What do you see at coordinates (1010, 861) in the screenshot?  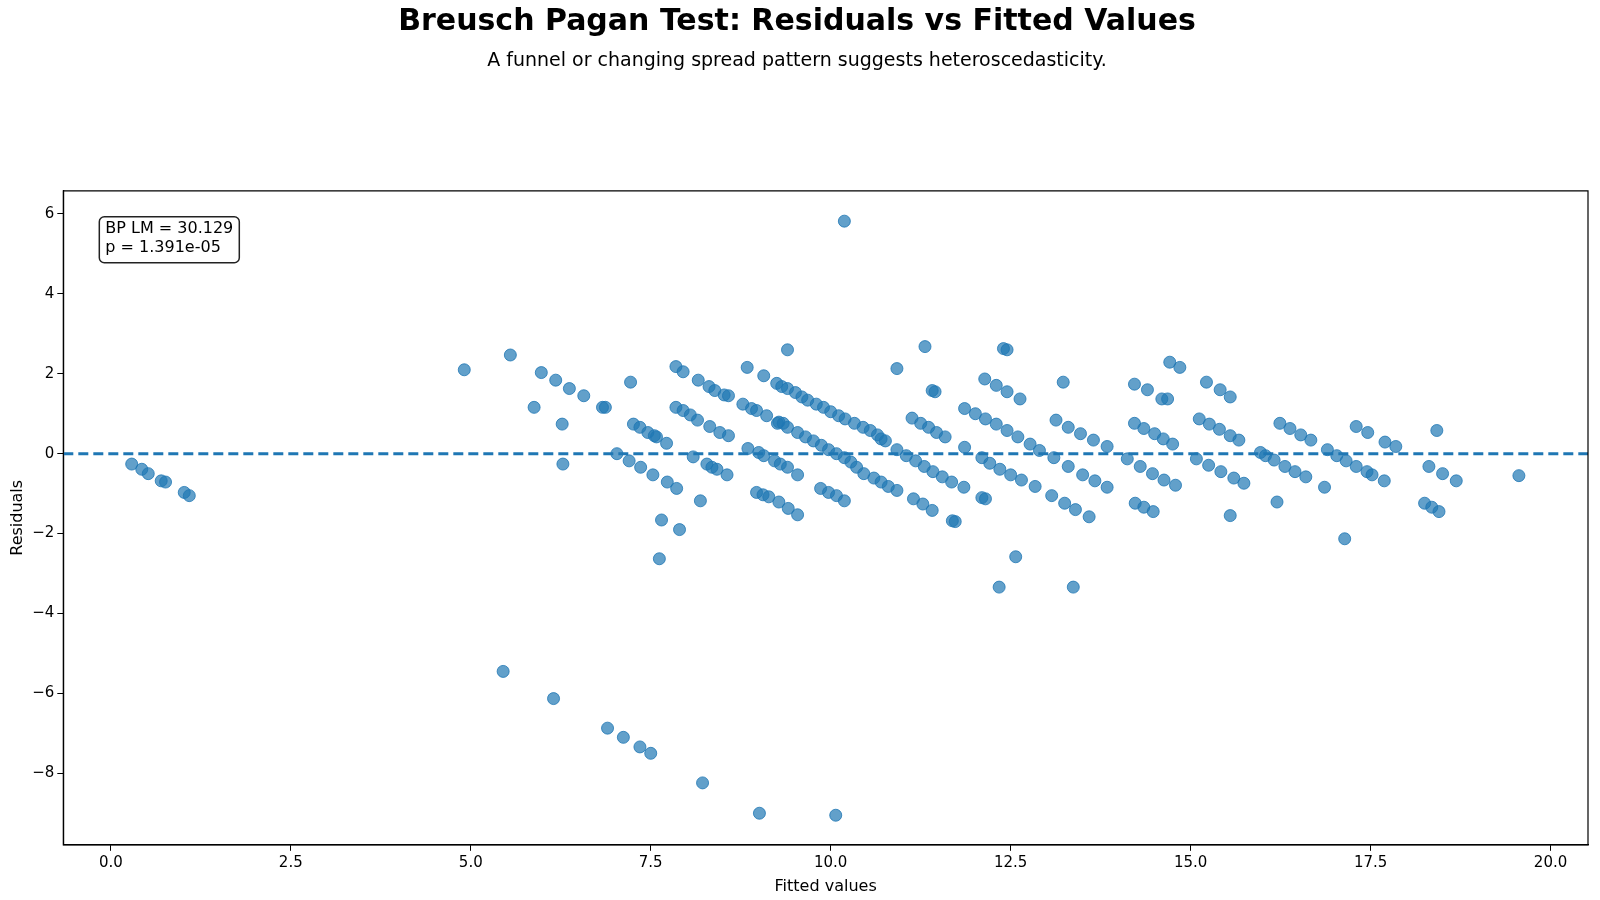 I see `x-tick-label: 12.5` at bounding box center [1010, 861].